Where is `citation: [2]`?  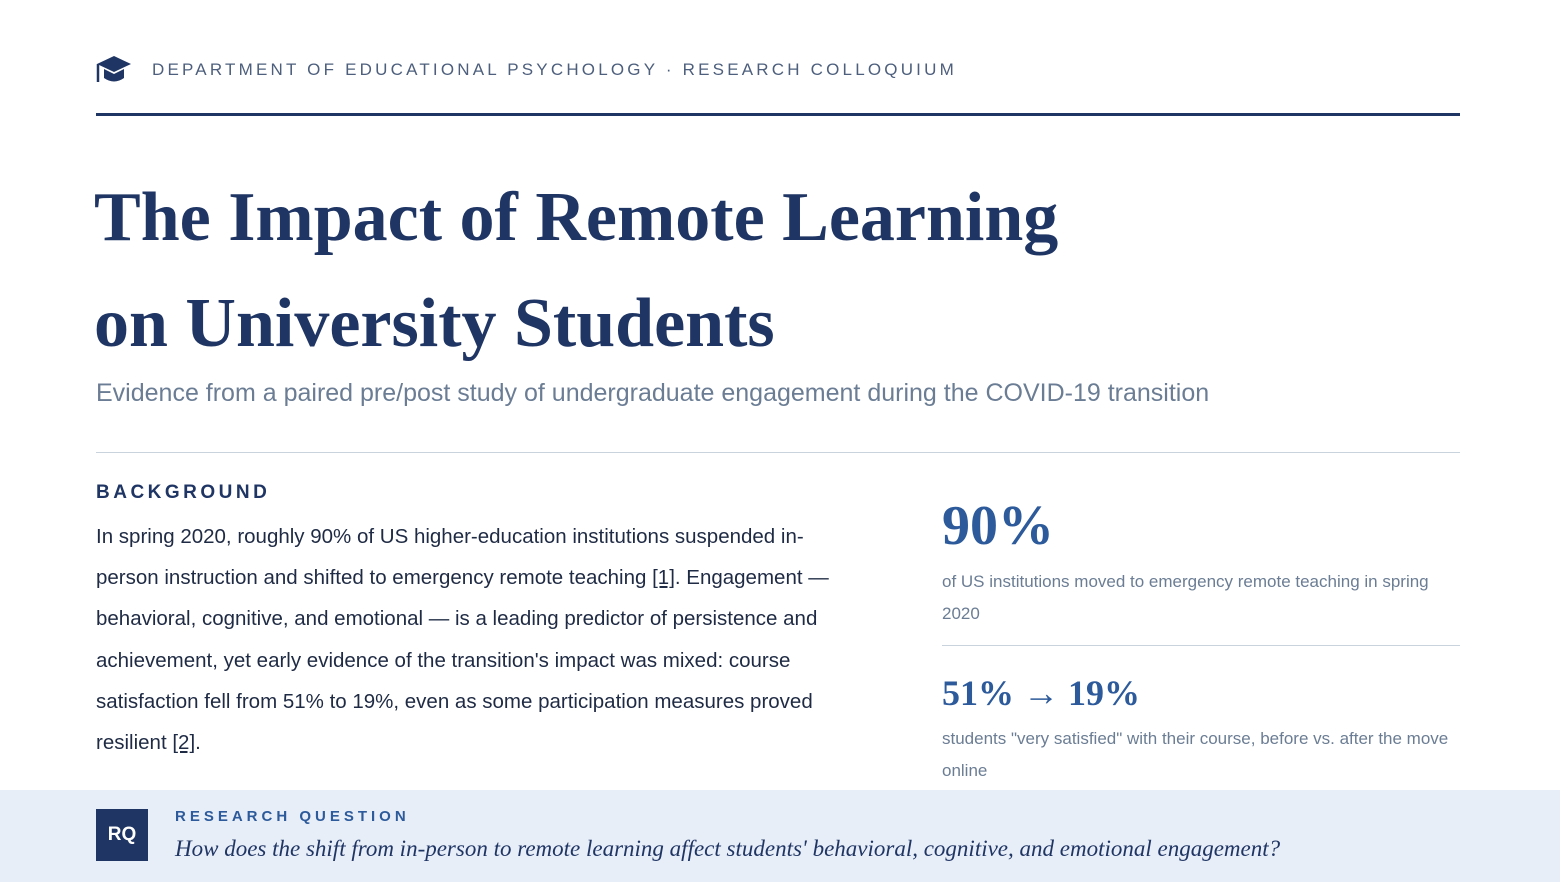
citation: [2] is located at coordinates (184, 743).